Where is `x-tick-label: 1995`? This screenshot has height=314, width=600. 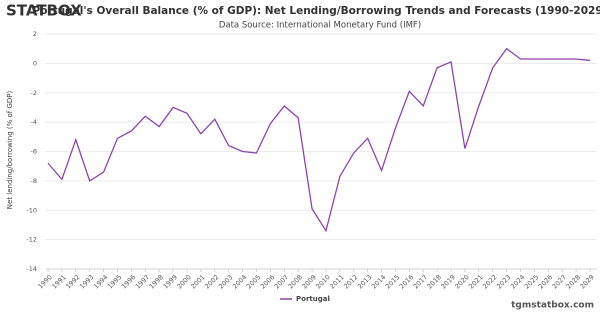
x-tick-label: 1995 is located at coordinates (114, 281).